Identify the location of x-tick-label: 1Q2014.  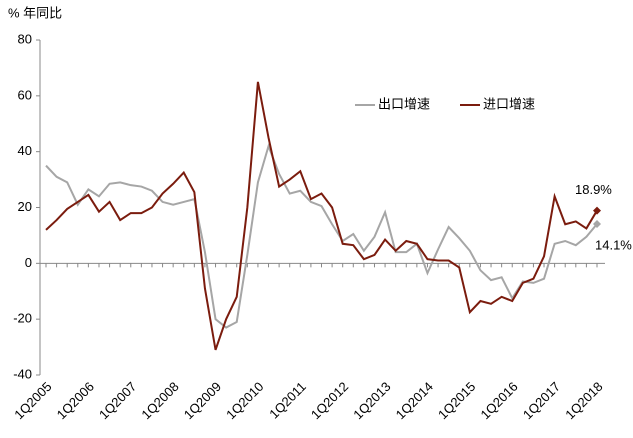
(414, 400).